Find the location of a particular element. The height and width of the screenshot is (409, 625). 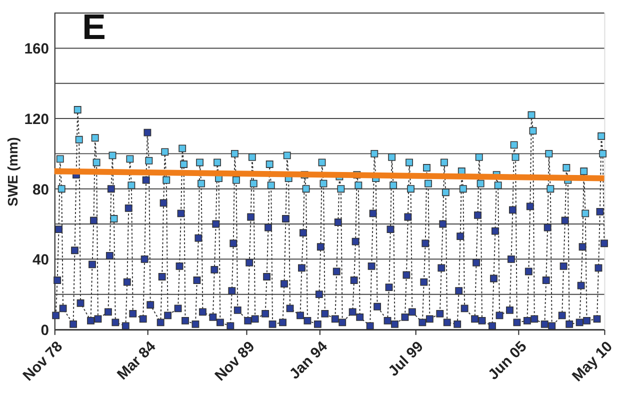

y-tick-label: 160 is located at coordinates (36, 50).